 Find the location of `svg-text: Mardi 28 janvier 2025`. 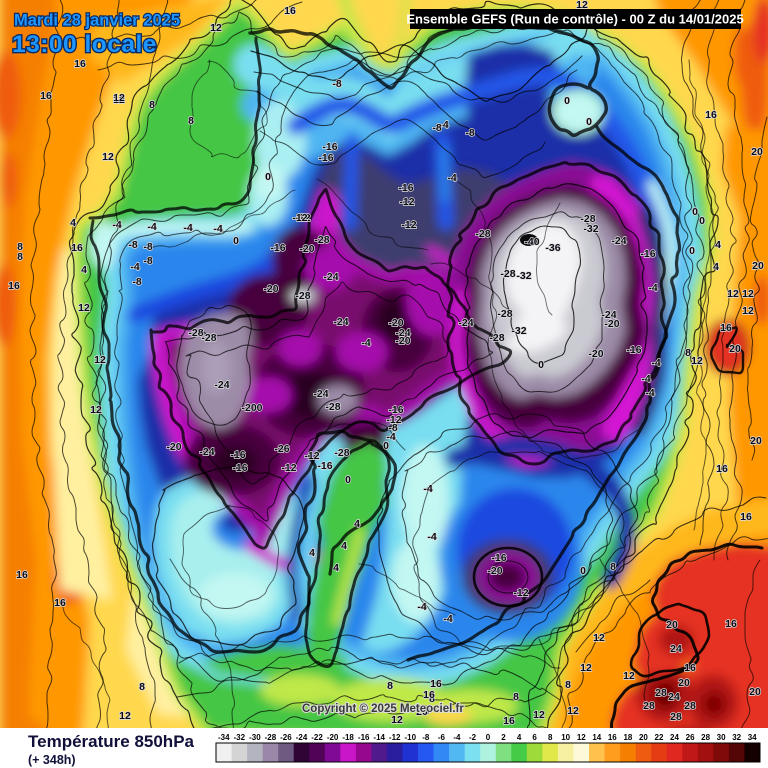

svg-text: Mardi 28 janvier 2025 is located at coordinates (97, 21).